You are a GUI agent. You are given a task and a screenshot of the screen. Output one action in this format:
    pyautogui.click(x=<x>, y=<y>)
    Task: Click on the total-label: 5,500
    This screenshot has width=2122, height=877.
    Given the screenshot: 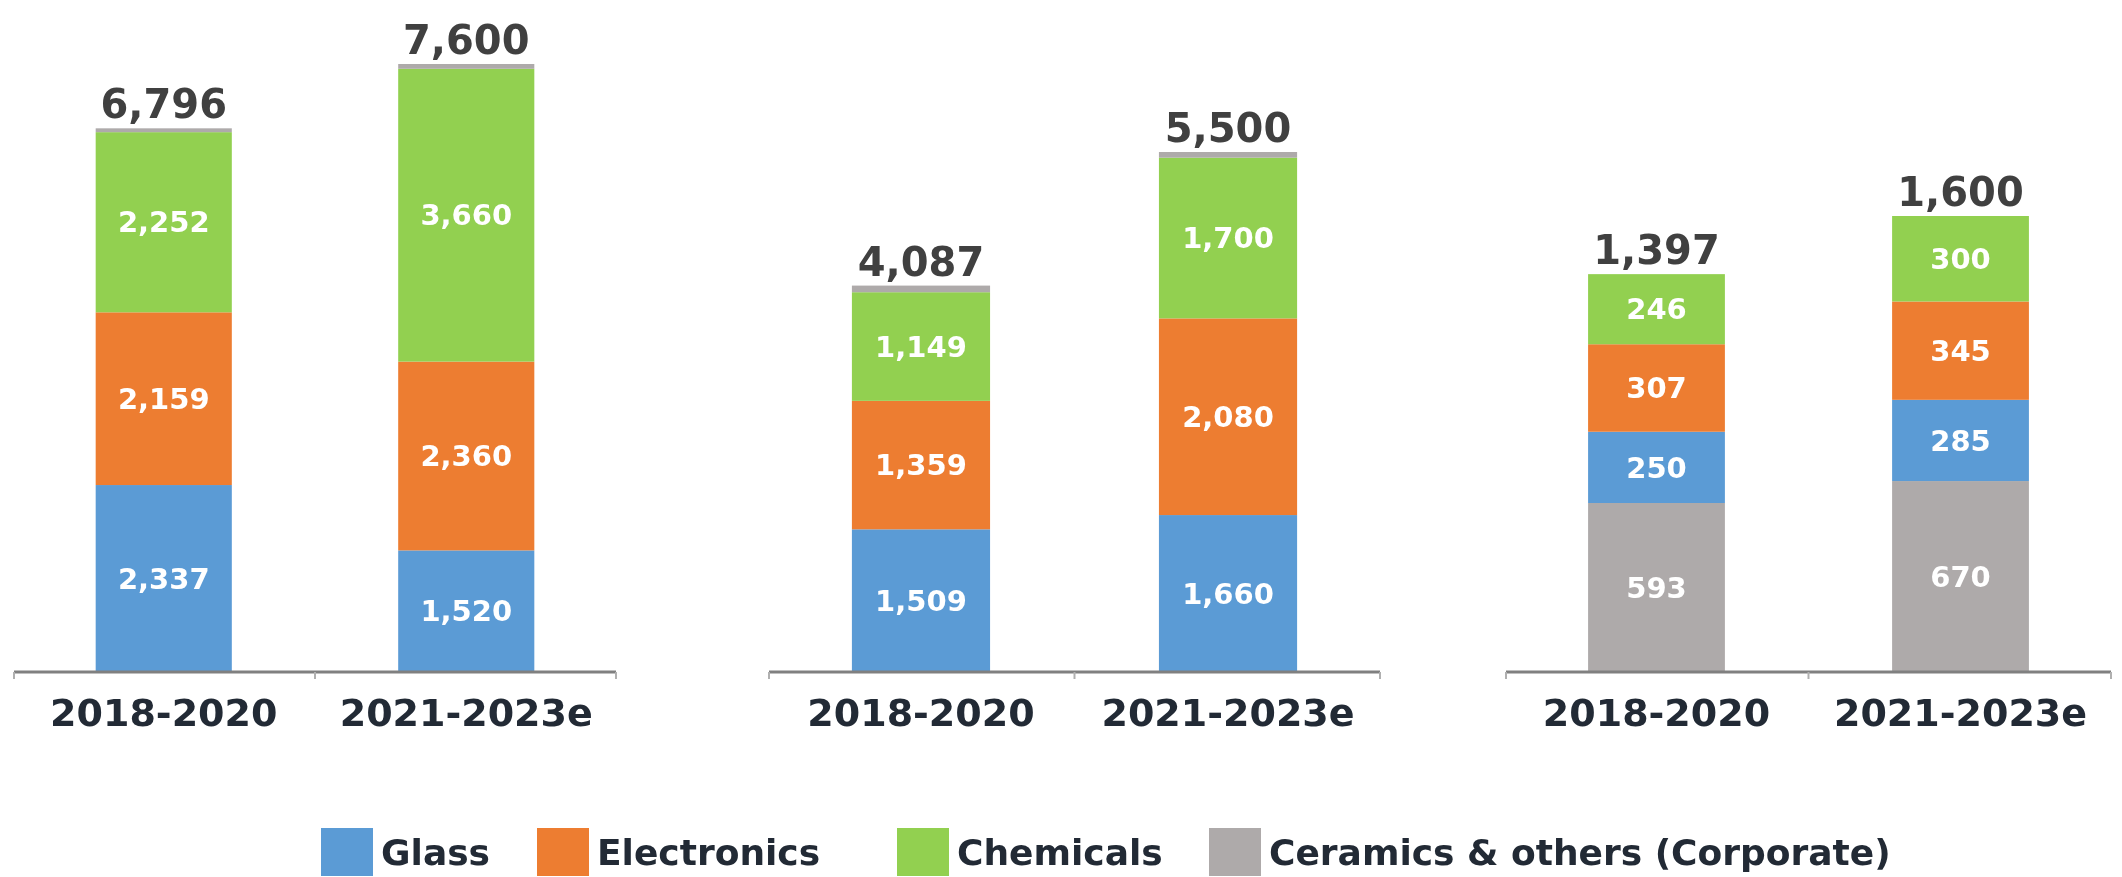 What is the action you would take?
    pyautogui.click(x=1228, y=128)
    